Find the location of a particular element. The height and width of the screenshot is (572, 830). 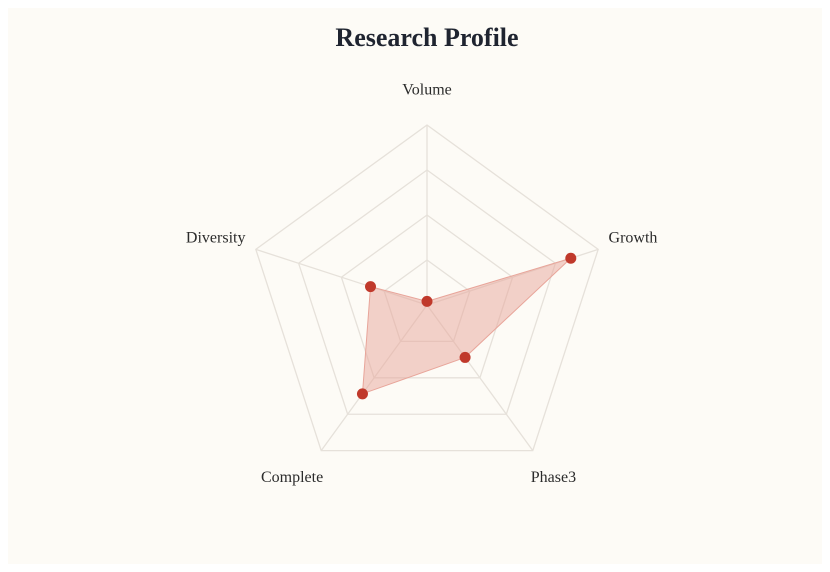

axis-label: Phase3 is located at coordinates (553, 477).